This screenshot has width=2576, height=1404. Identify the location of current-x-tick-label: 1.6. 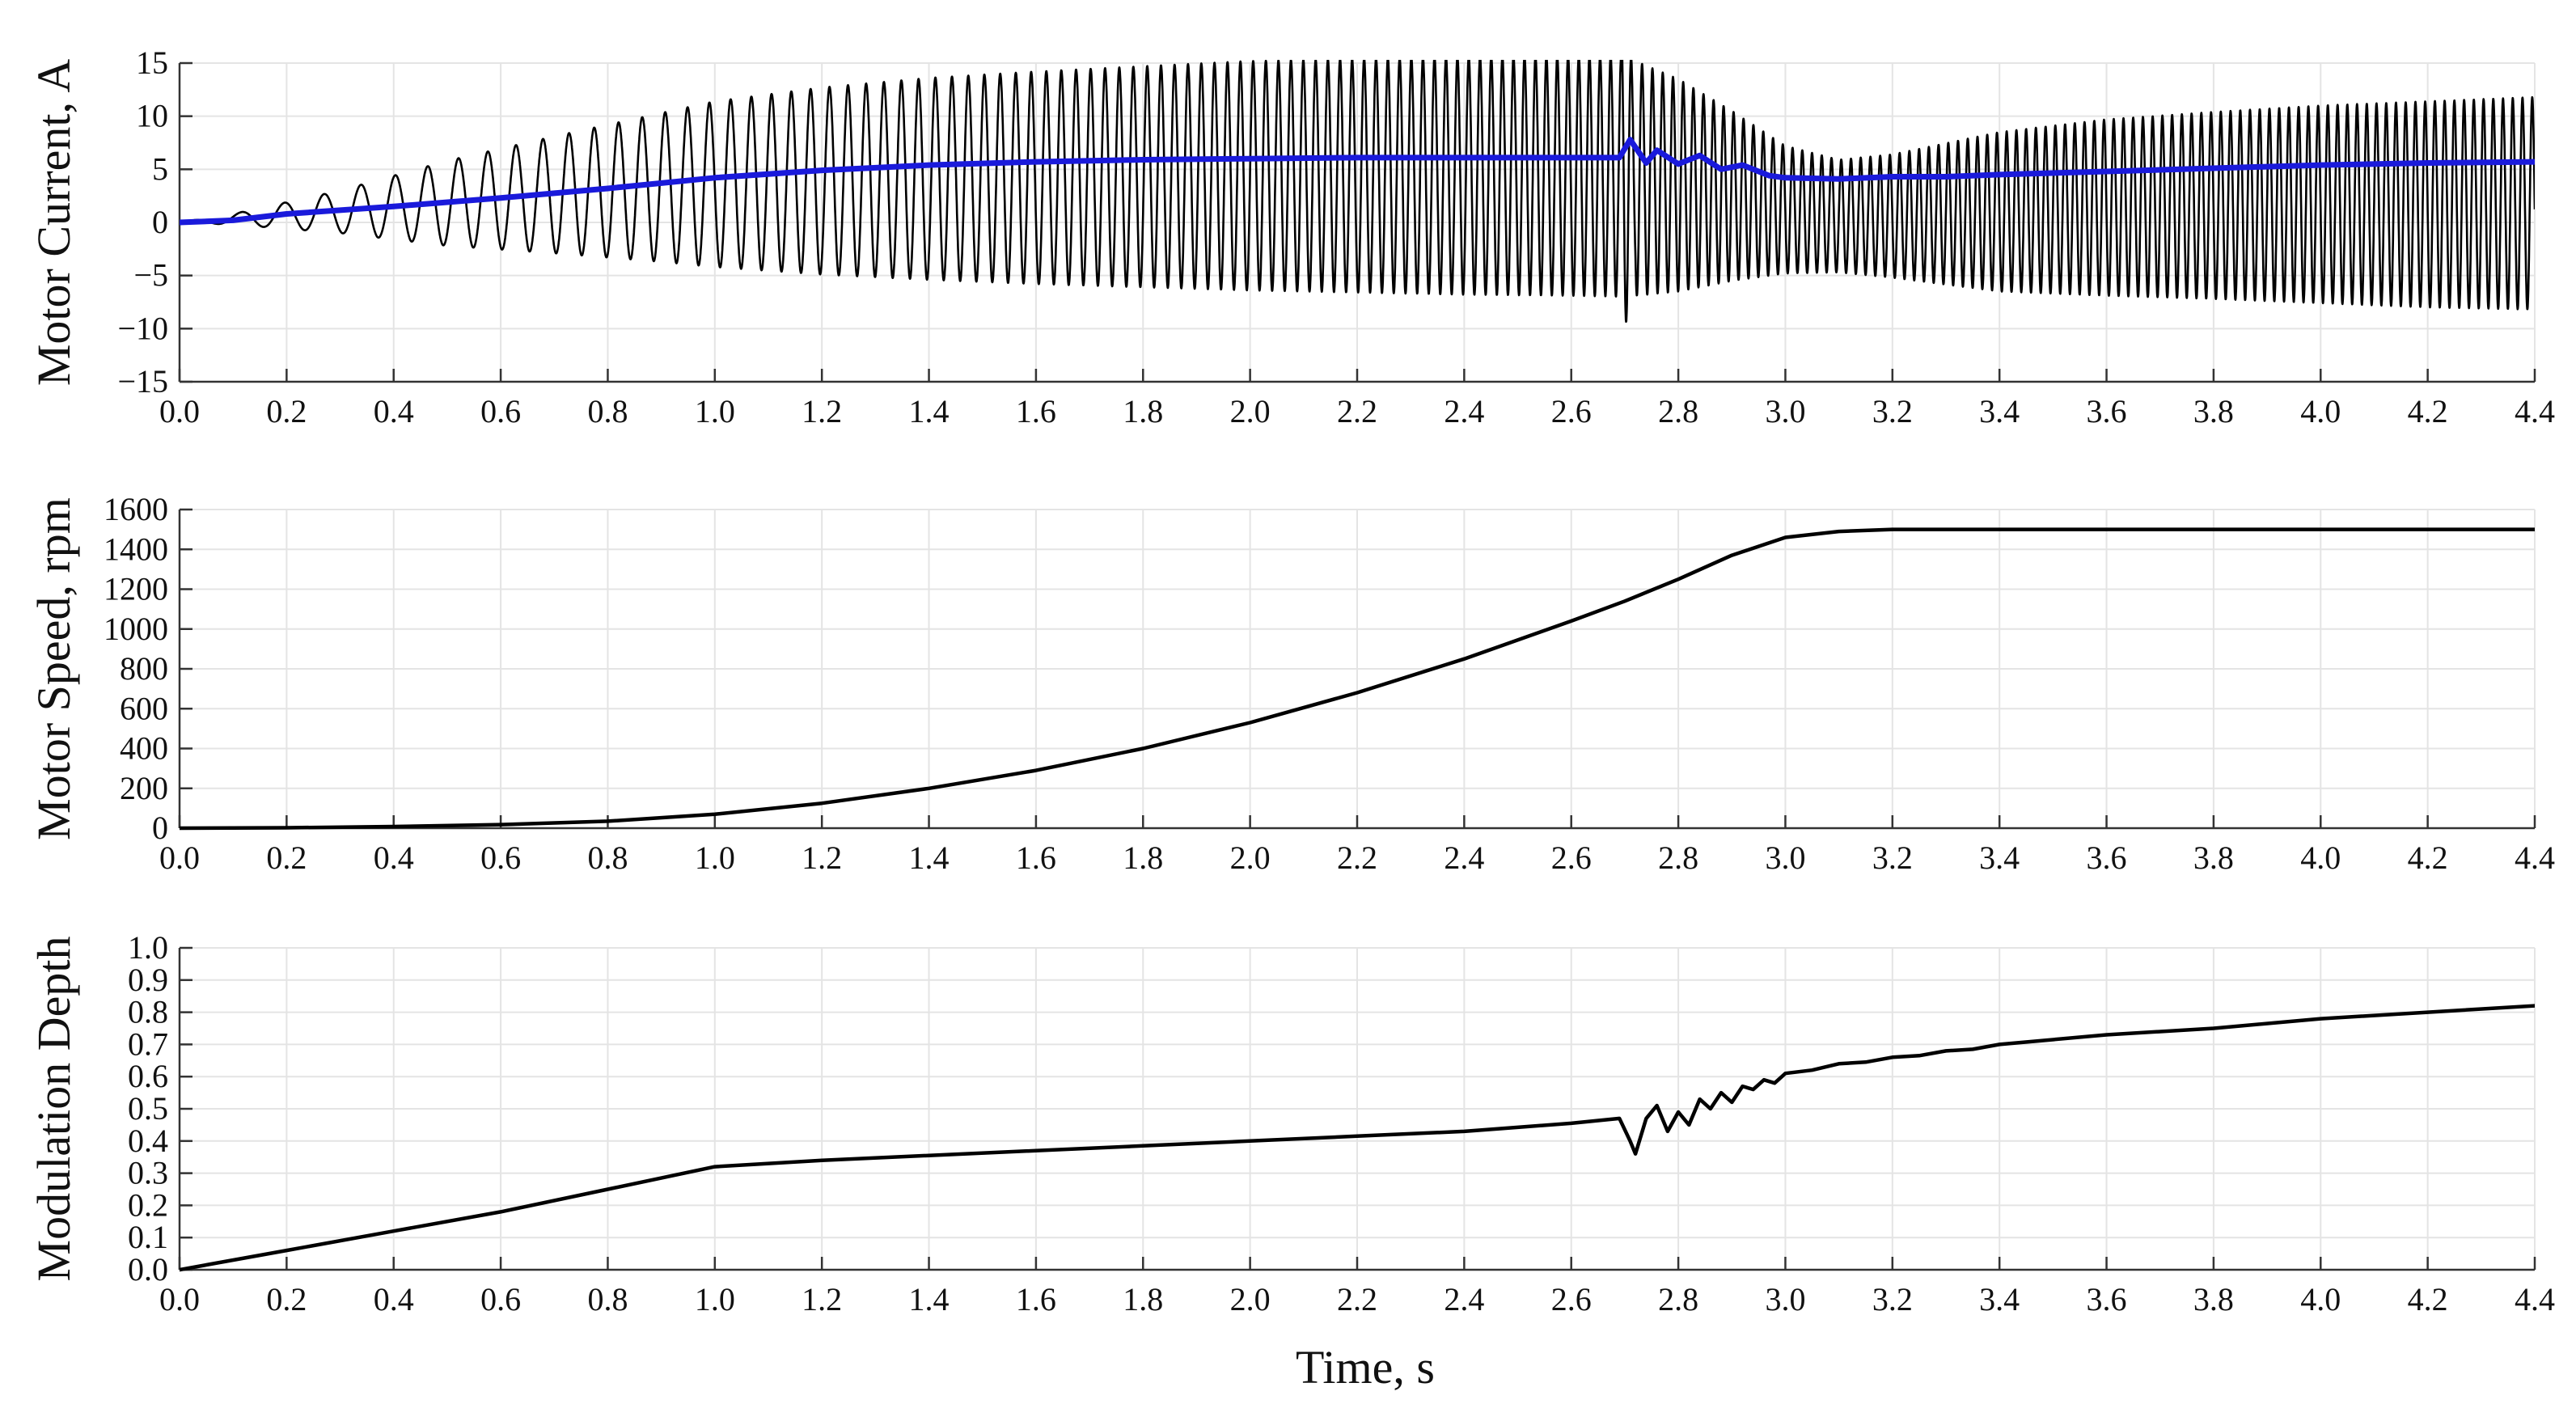
(1036, 411).